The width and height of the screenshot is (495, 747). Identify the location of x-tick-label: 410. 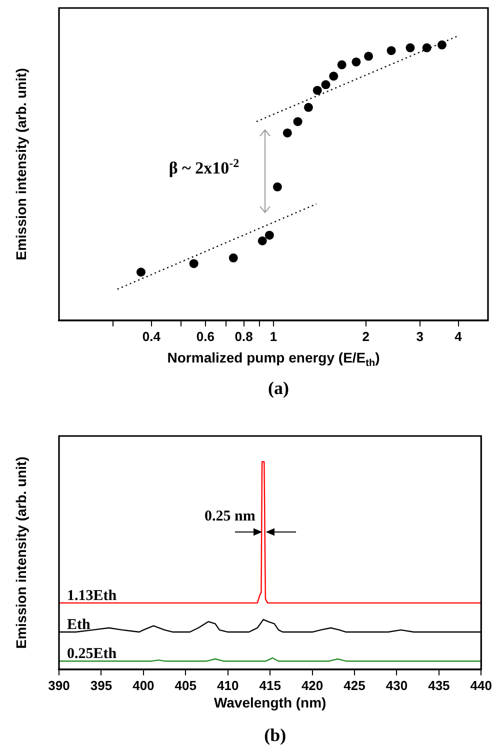
(228, 685).